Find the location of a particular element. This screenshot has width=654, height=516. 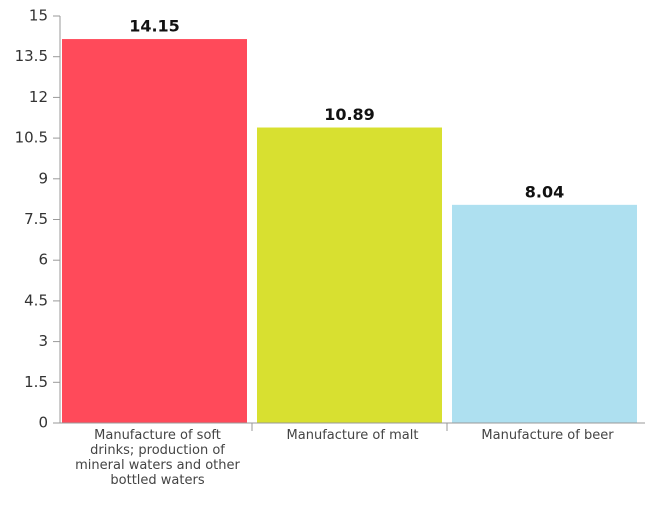

y-tick-label: 4.5 is located at coordinates (36, 300).